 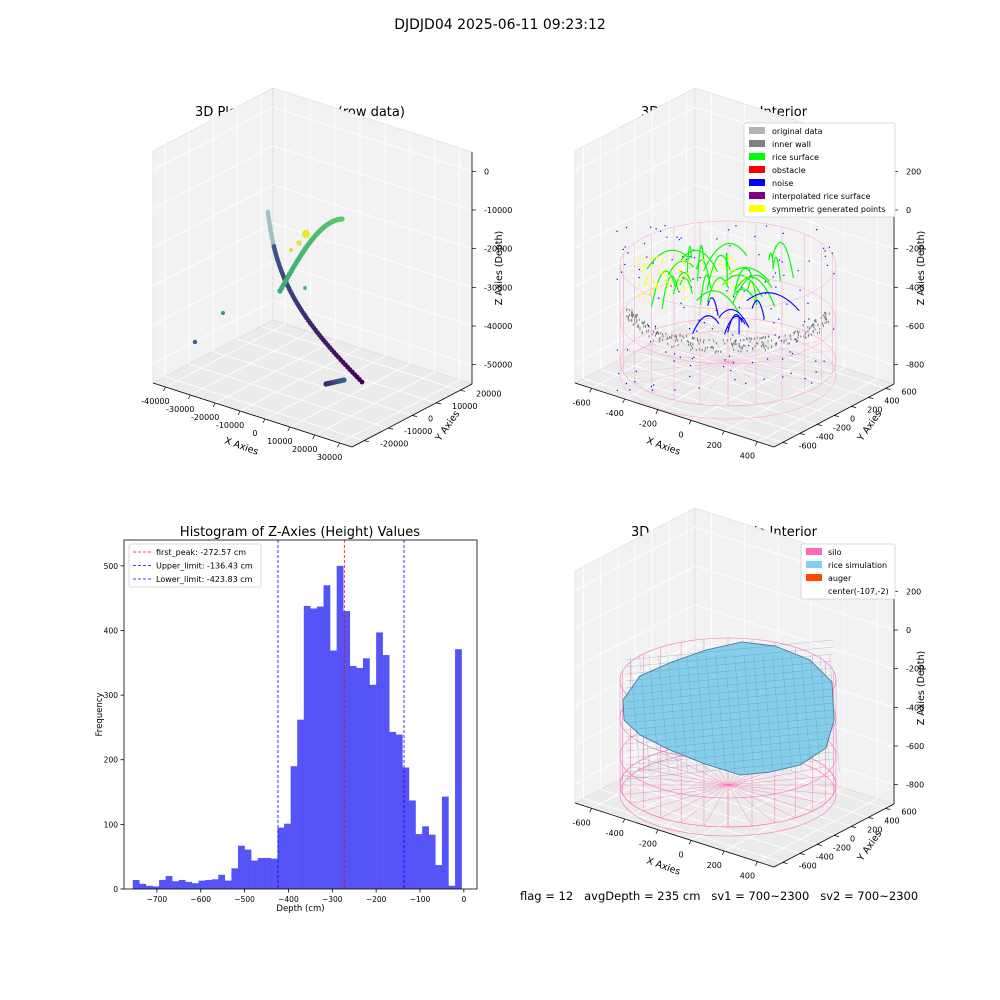 I want to click on sim-y-tick, so click(x=888, y=809).